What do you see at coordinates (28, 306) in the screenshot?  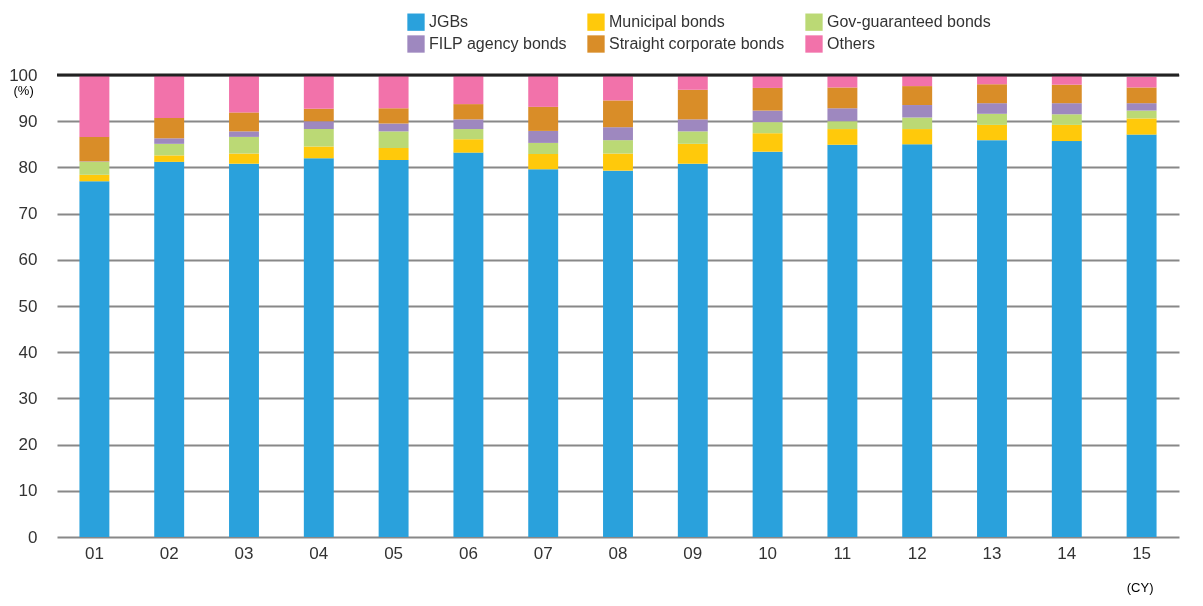 I see `y-tick-label: 50` at bounding box center [28, 306].